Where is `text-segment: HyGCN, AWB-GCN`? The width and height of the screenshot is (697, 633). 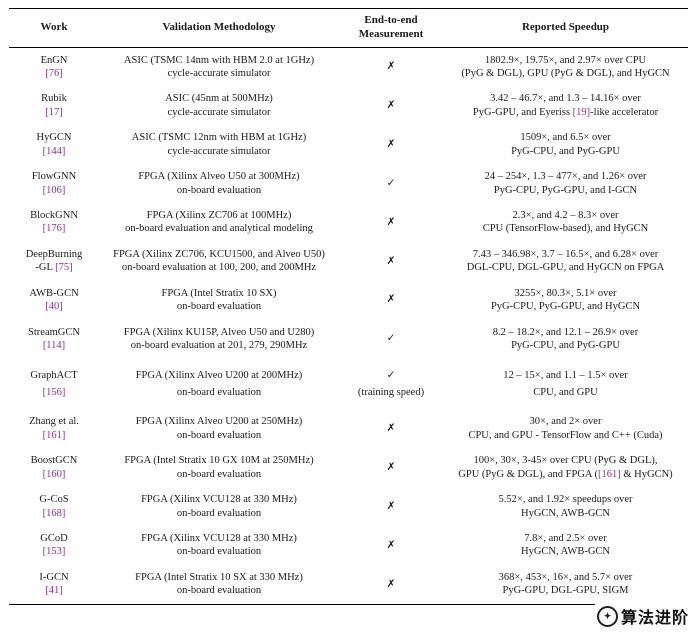
text-segment: HyGCN, AWB-GCN is located at coordinates (565, 552).